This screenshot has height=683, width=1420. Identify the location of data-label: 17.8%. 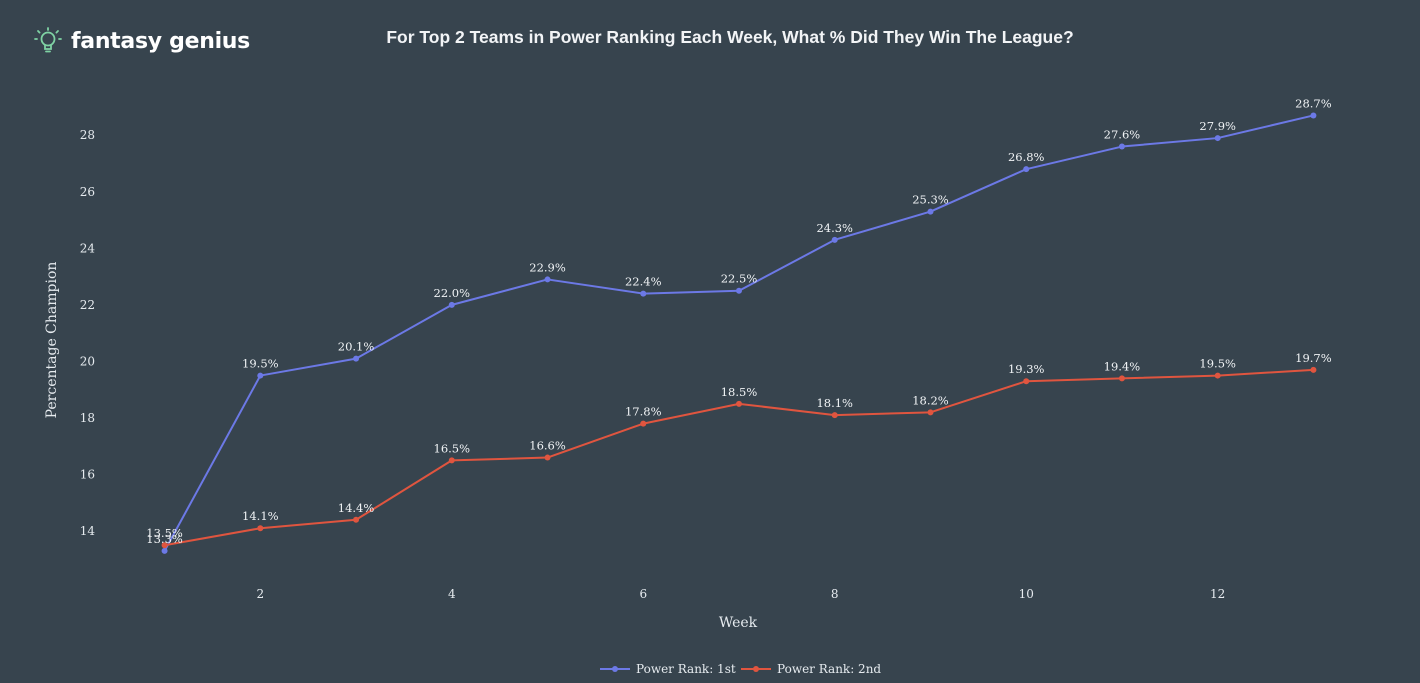
(643, 412).